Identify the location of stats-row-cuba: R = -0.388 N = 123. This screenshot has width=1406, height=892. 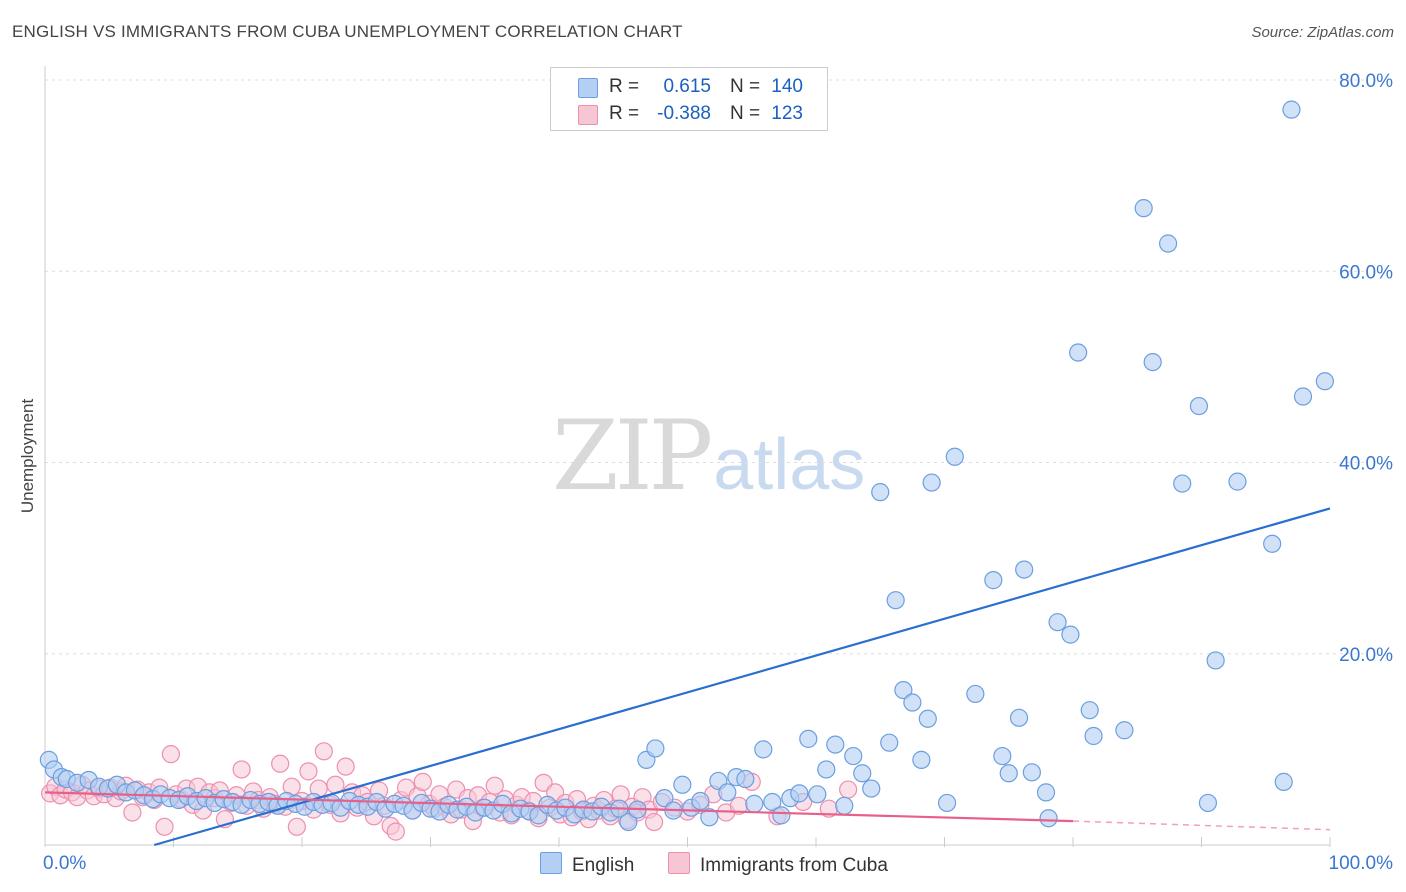
(689, 115).